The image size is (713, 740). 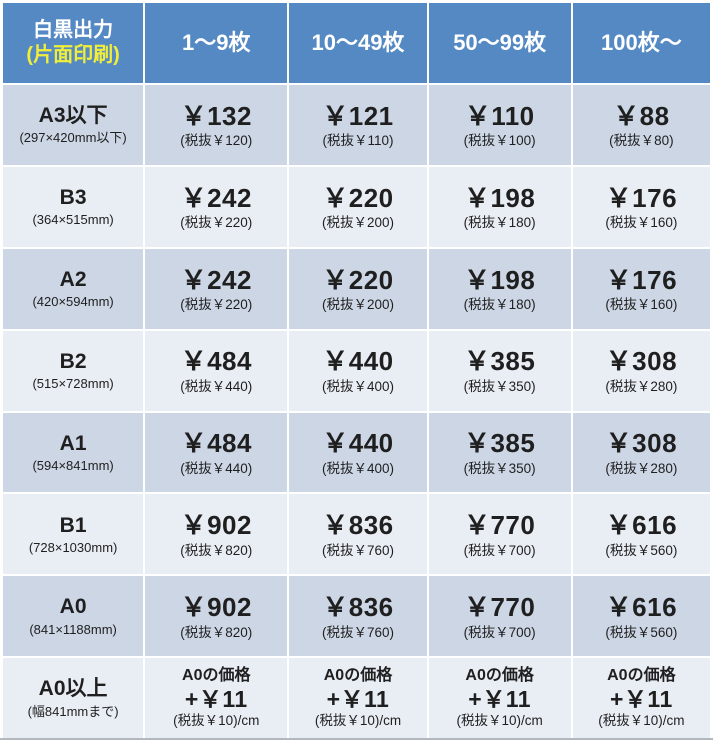 I want to click on row-label-cell: A0以上 (幅841mmまで), so click(x=73, y=698).